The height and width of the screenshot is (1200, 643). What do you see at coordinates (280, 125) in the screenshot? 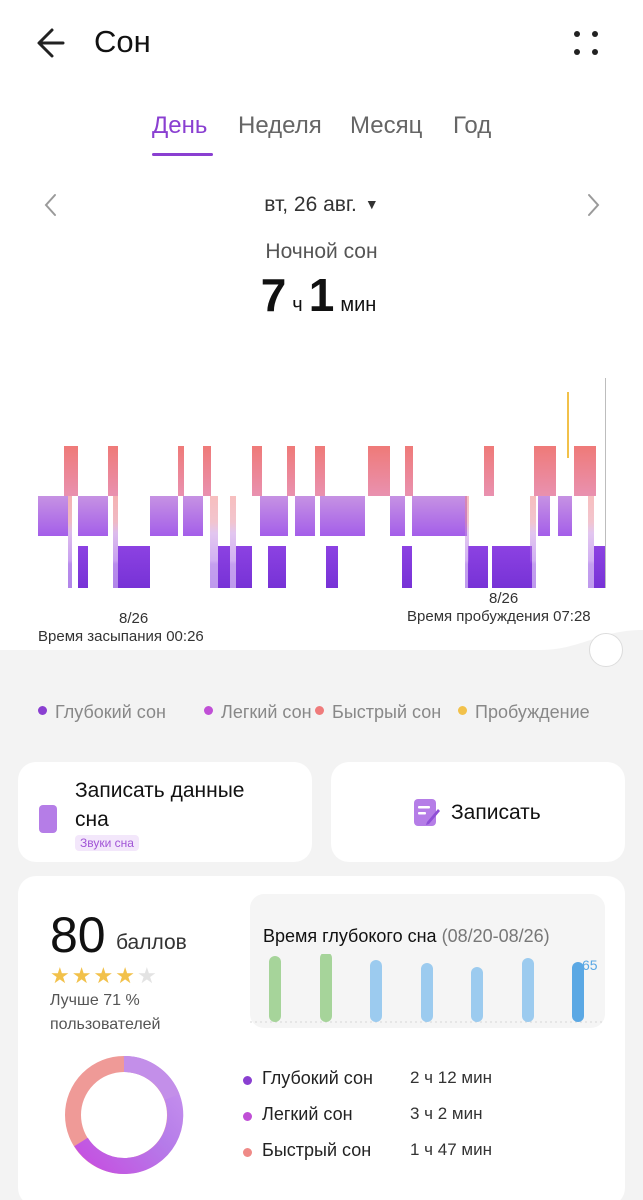
I see `tab-week: Неделя` at bounding box center [280, 125].